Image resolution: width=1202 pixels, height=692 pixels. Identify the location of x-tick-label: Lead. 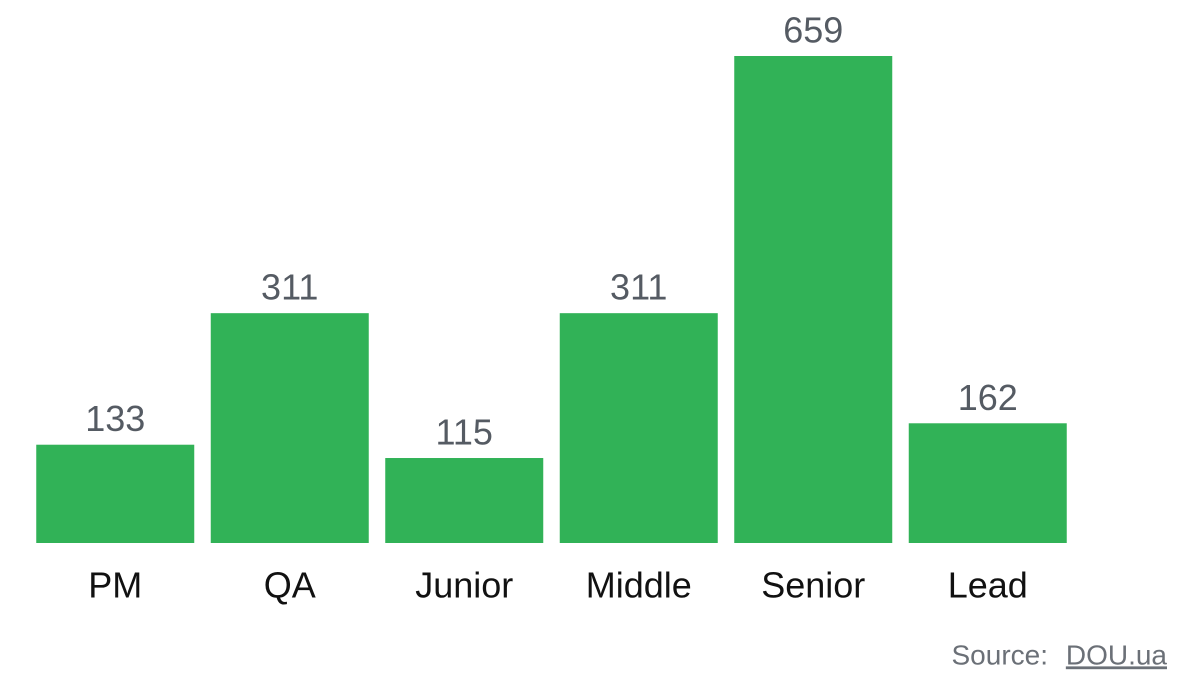
(988, 585).